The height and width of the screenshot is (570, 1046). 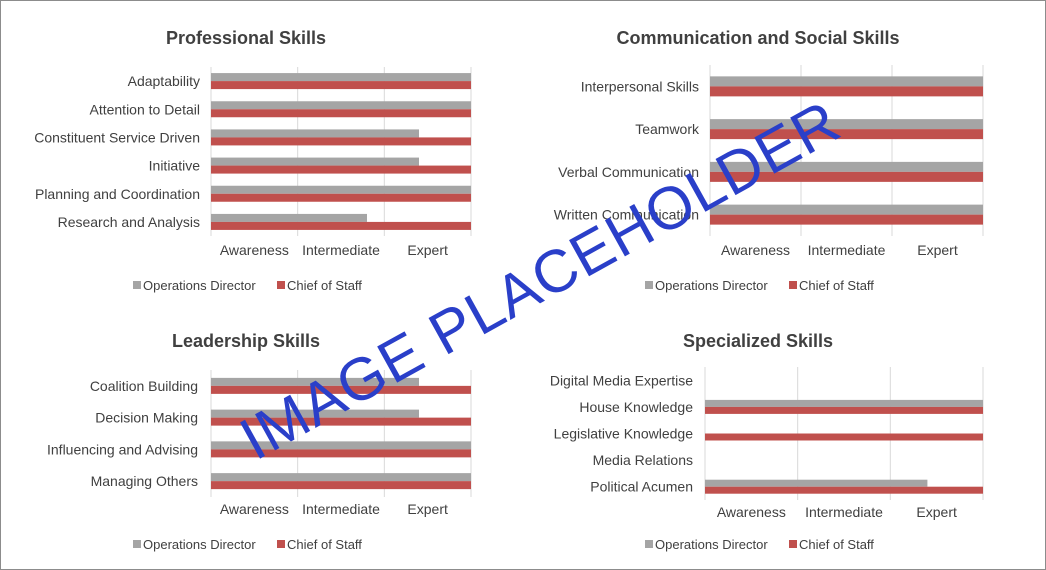 What do you see at coordinates (640, 86) in the screenshot?
I see `category-label: Interpersonal Skills` at bounding box center [640, 86].